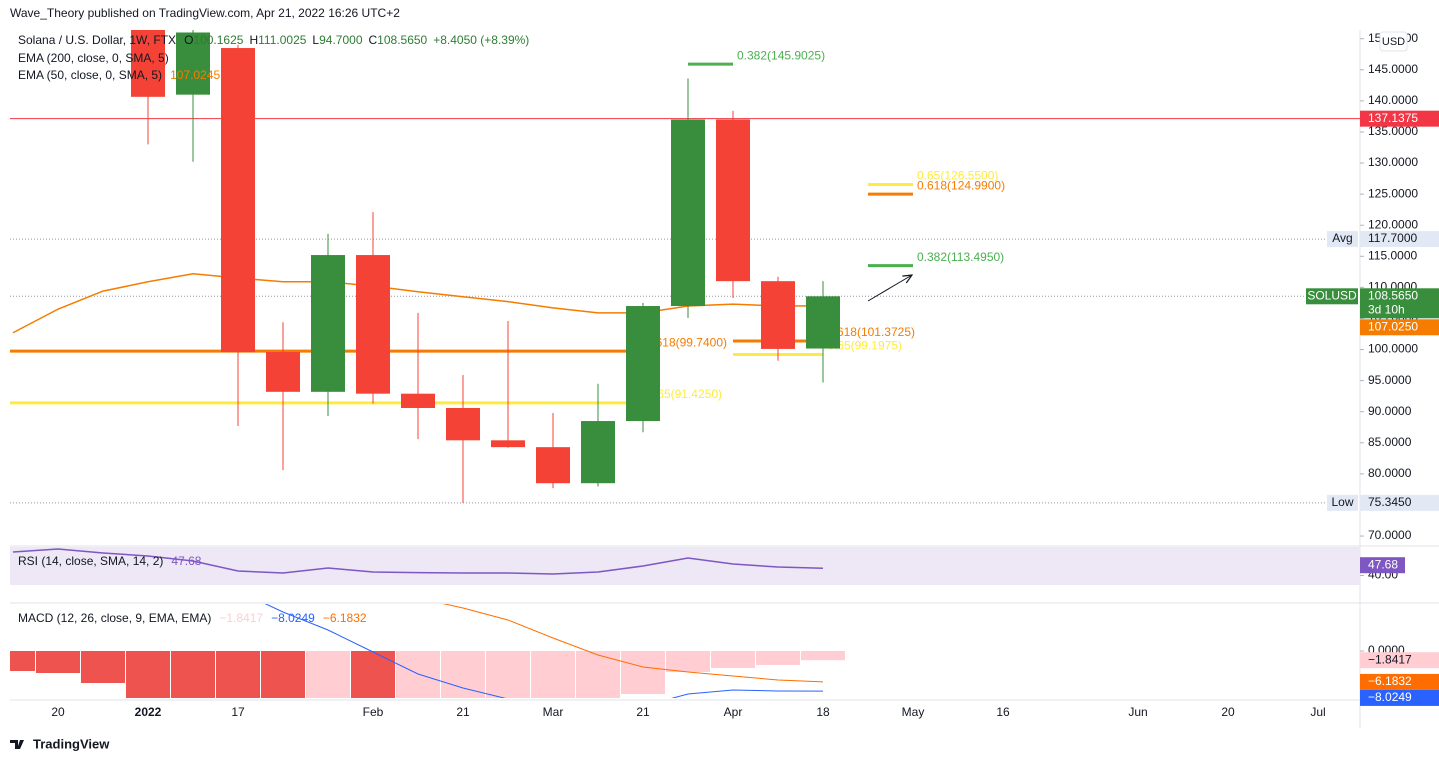  Describe the element at coordinates (1393, 193) in the screenshot. I see `y-tick-label: 125.0000` at that location.